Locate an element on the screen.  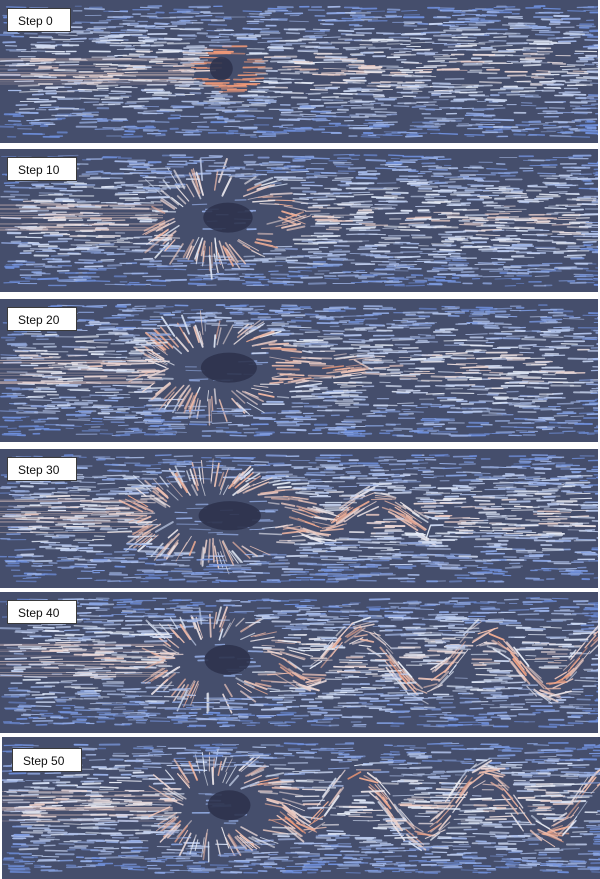
step-label: Step 30 is located at coordinates (42, 469).